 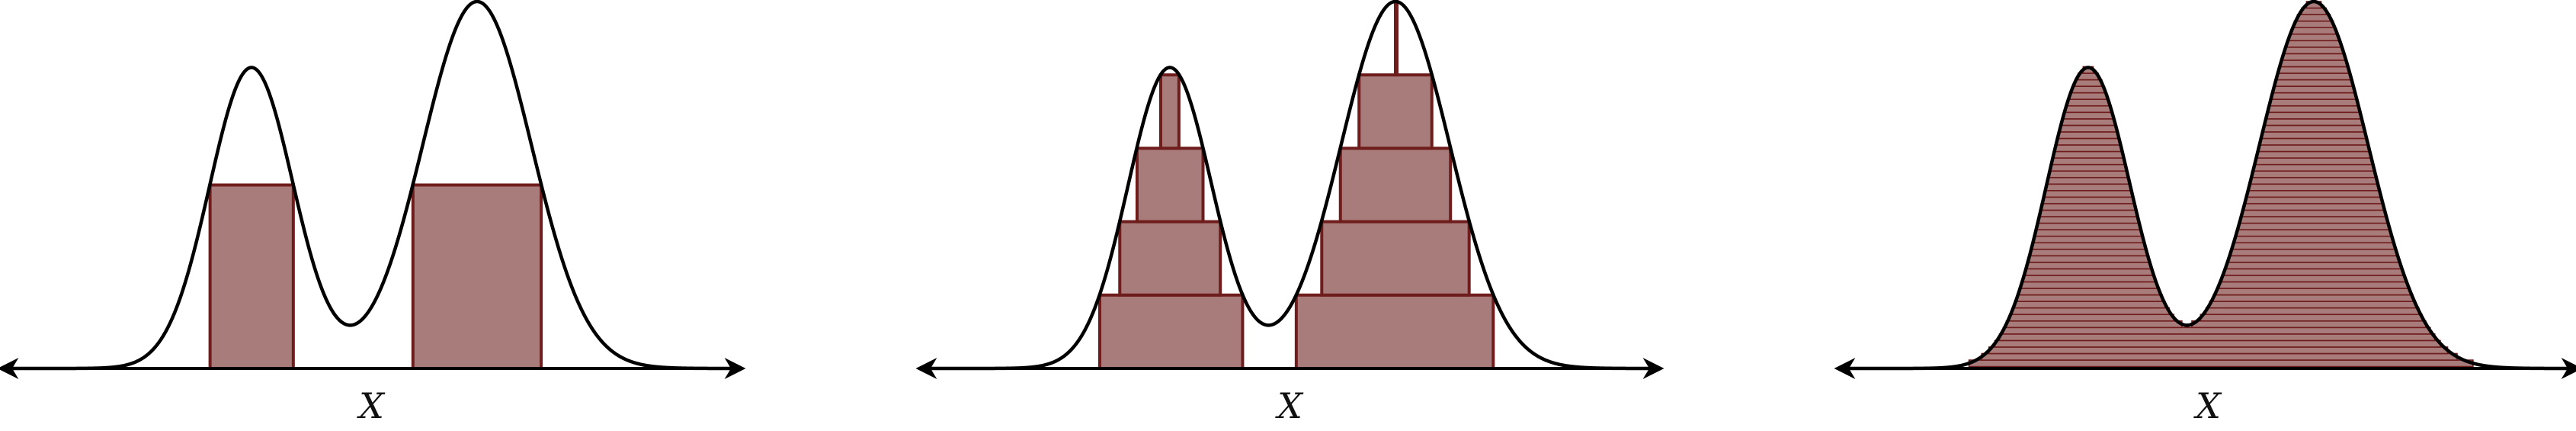 What do you see at coordinates (1296, 185) in the screenshot?
I see `level-set-rectangles` at bounding box center [1296, 185].